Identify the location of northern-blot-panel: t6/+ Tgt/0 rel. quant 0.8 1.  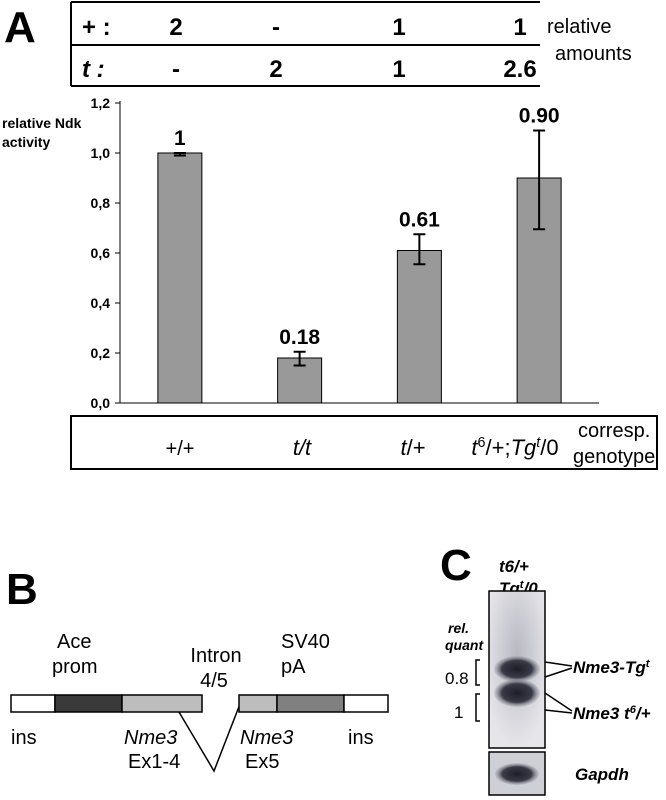
(548, 676).